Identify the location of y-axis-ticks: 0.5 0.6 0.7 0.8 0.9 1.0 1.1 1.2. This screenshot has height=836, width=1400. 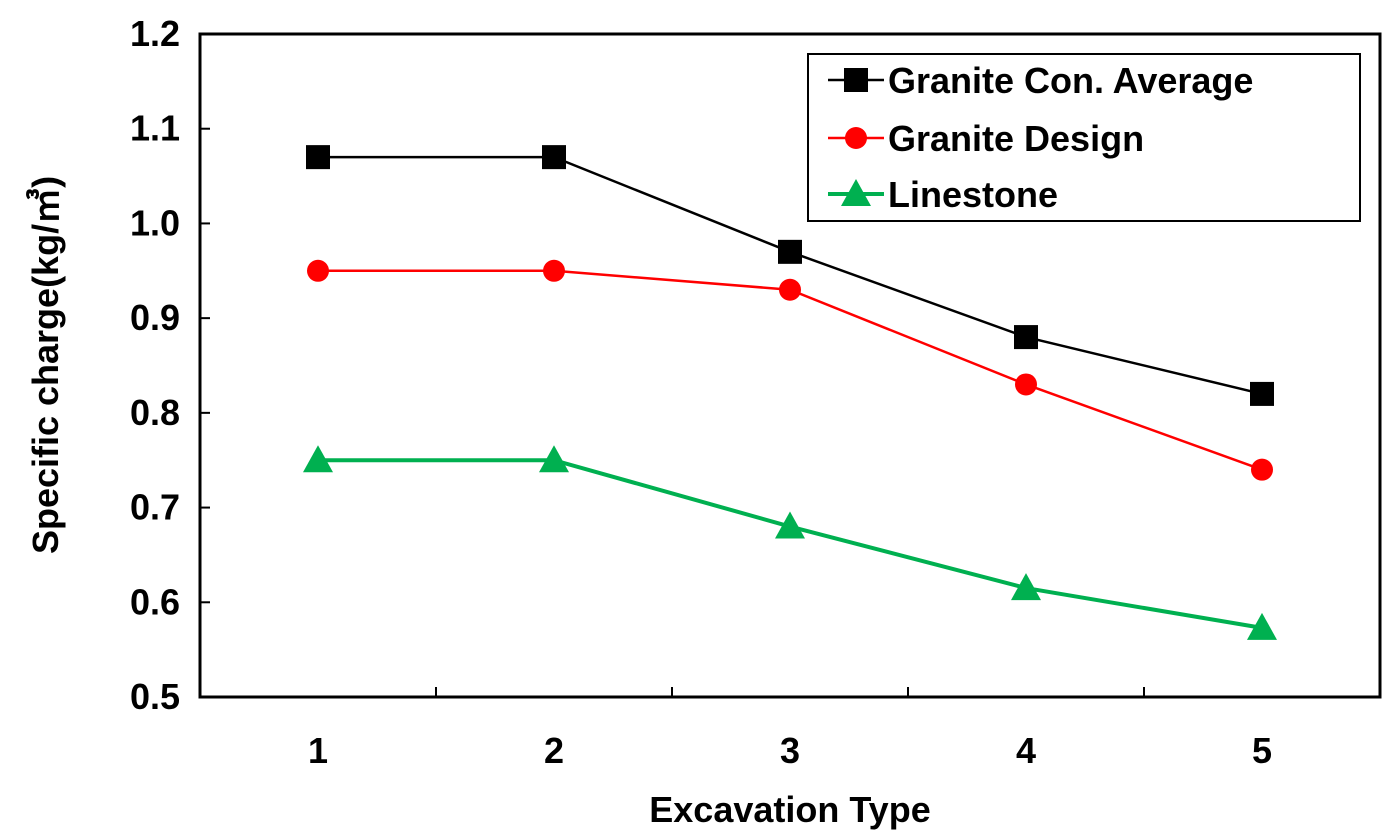
(170, 365).